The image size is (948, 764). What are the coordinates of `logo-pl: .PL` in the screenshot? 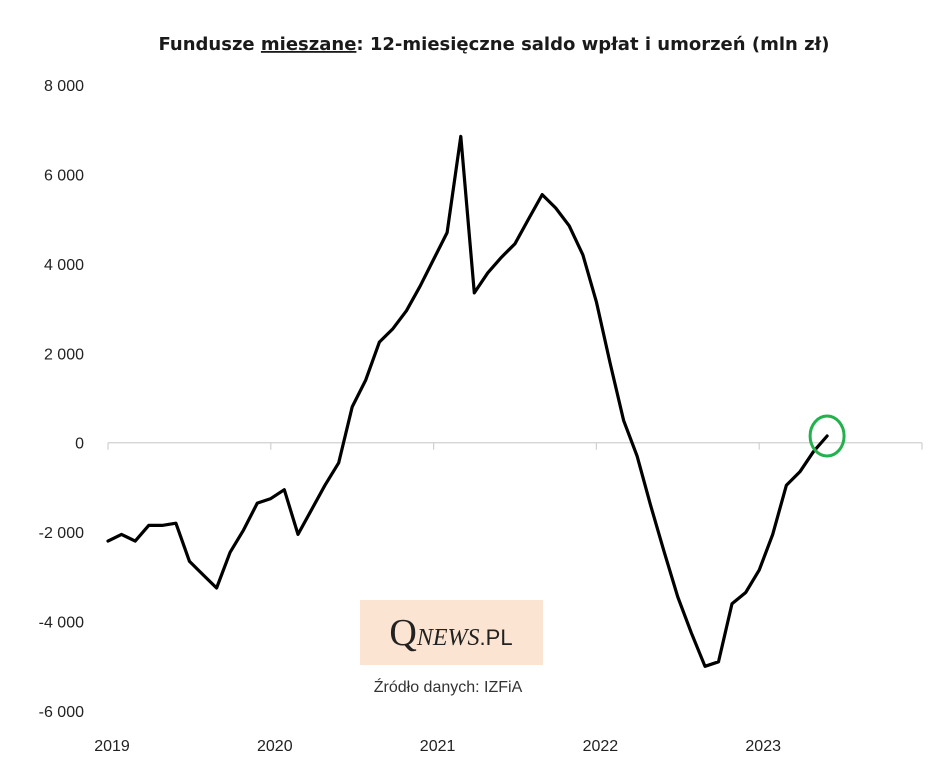 It's located at (496, 637).